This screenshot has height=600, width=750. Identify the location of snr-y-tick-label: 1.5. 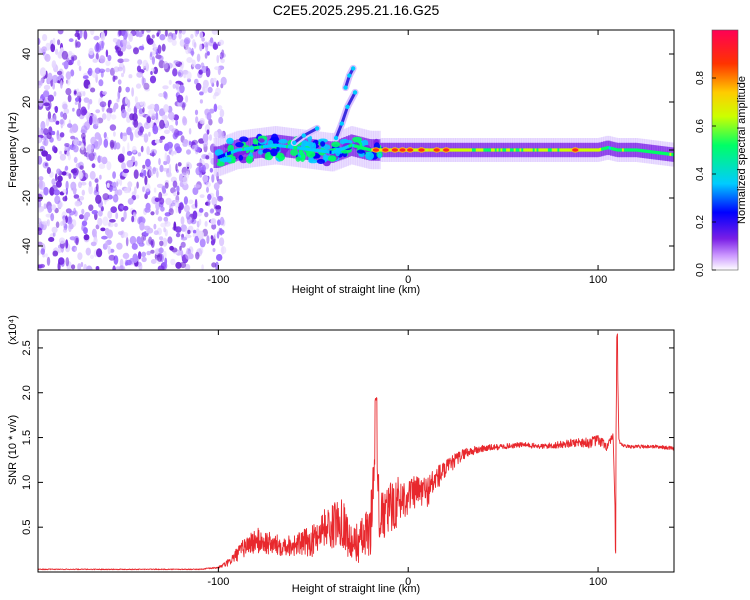
(27, 437).